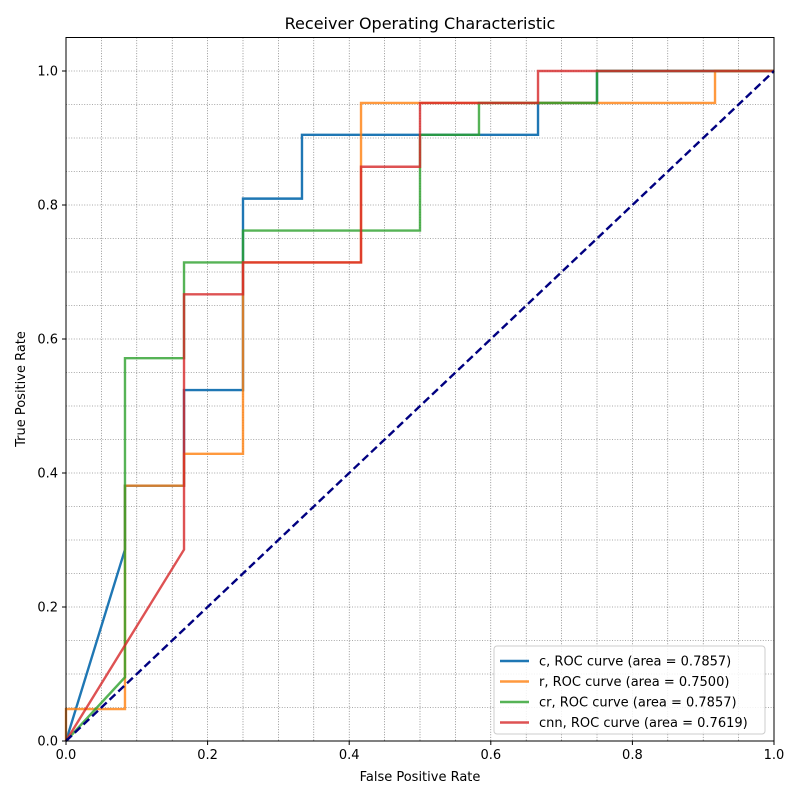 The height and width of the screenshot is (800, 800). I want to click on y-axis-label: True Positive Rate, so click(21, 389).